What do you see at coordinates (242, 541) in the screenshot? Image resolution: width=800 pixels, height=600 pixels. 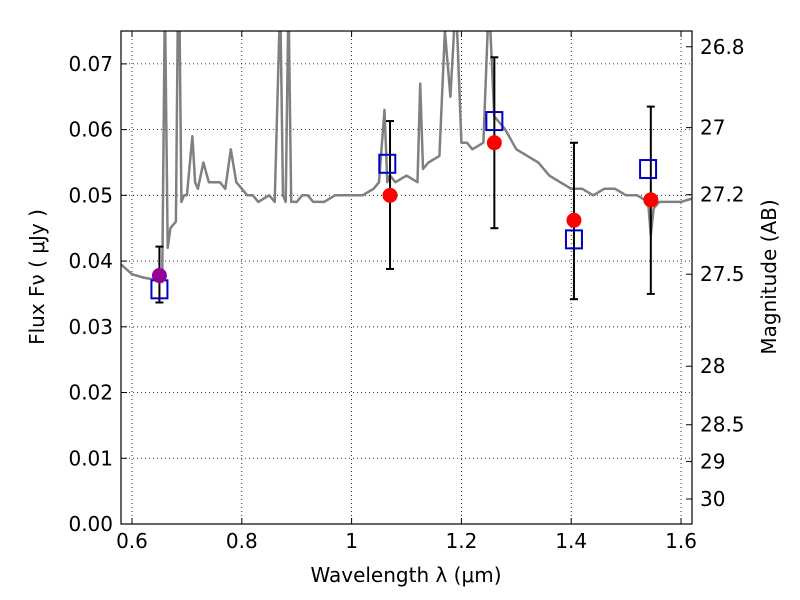 I see `x-tick-label: 0.8` at bounding box center [242, 541].